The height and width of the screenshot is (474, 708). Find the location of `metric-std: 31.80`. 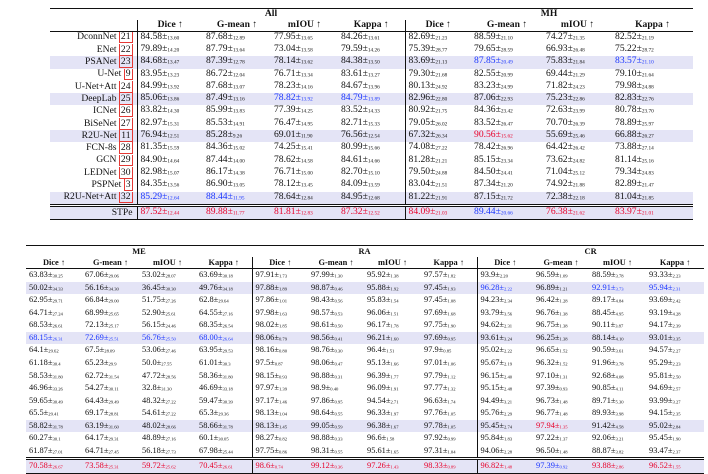

metric-std: 31.80 is located at coordinates (57, 377).